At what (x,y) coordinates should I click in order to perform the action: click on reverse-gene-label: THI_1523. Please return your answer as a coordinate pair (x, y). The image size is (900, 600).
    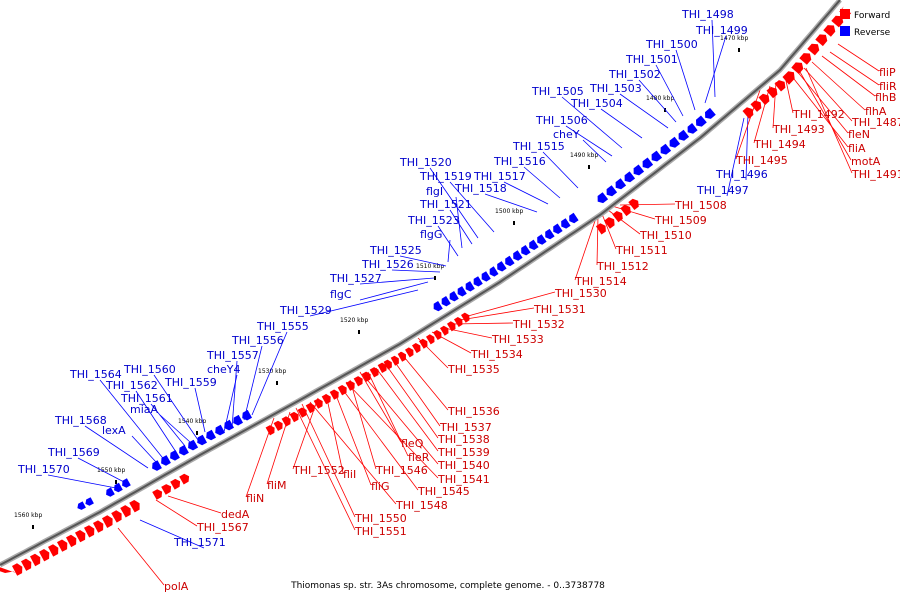
    Looking at the image, I should click on (433, 220).